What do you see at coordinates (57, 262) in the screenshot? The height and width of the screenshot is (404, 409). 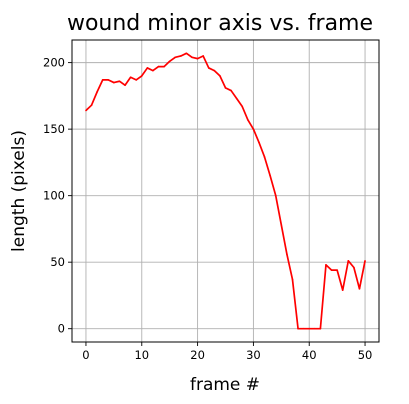 I see `y-tick-label: 50` at bounding box center [57, 262].